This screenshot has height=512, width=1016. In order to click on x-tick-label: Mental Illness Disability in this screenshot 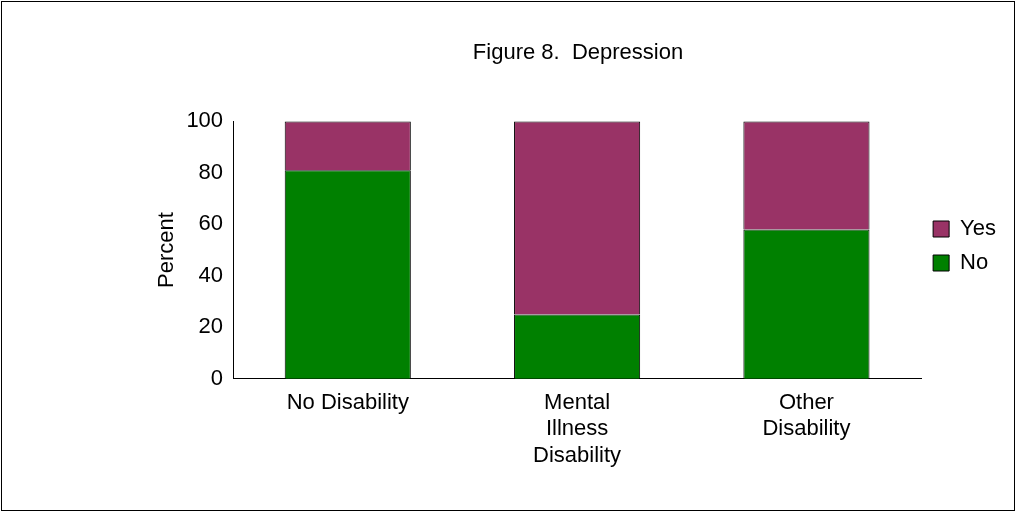, I will do `click(577, 428)`.